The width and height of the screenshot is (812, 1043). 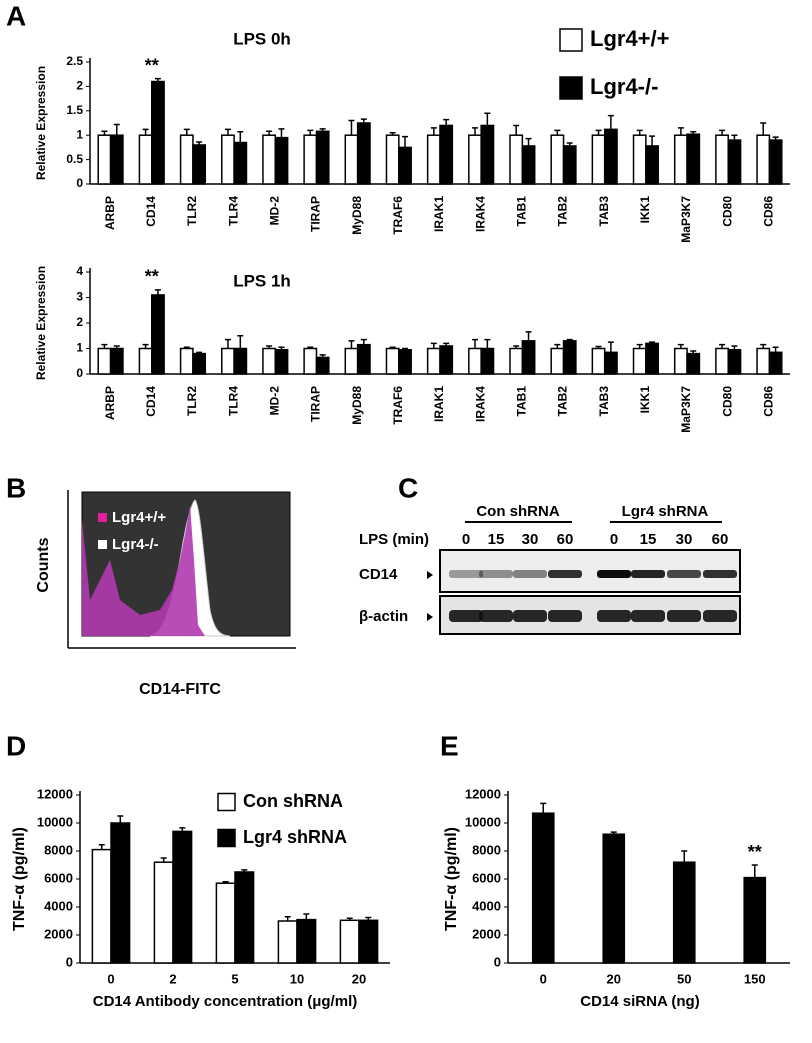 What do you see at coordinates (234, 978) in the screenshot?
I see `x-tick-label: 5` at bounding box center [234, 978].